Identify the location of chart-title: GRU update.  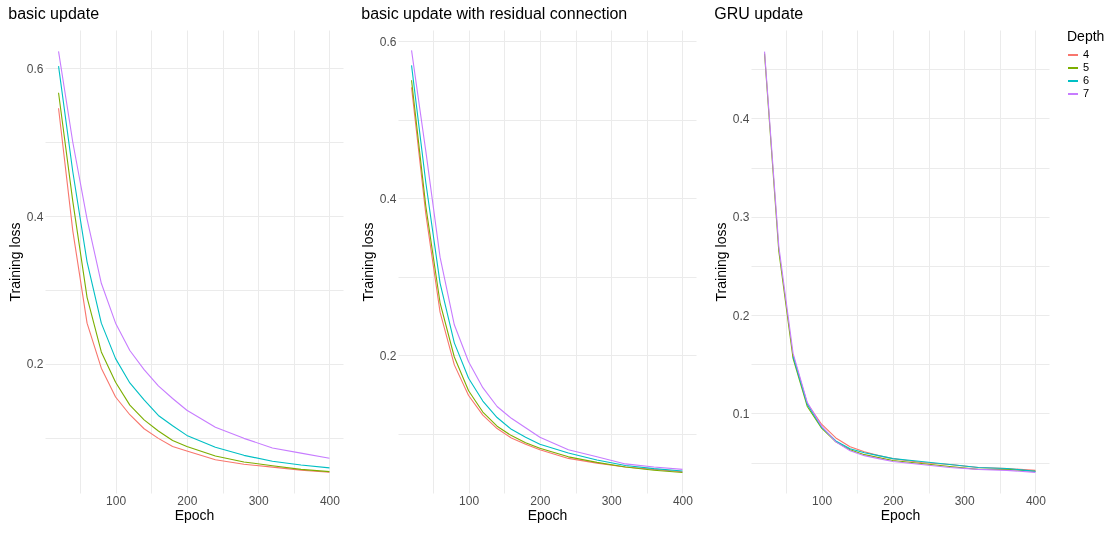
(759, 13).